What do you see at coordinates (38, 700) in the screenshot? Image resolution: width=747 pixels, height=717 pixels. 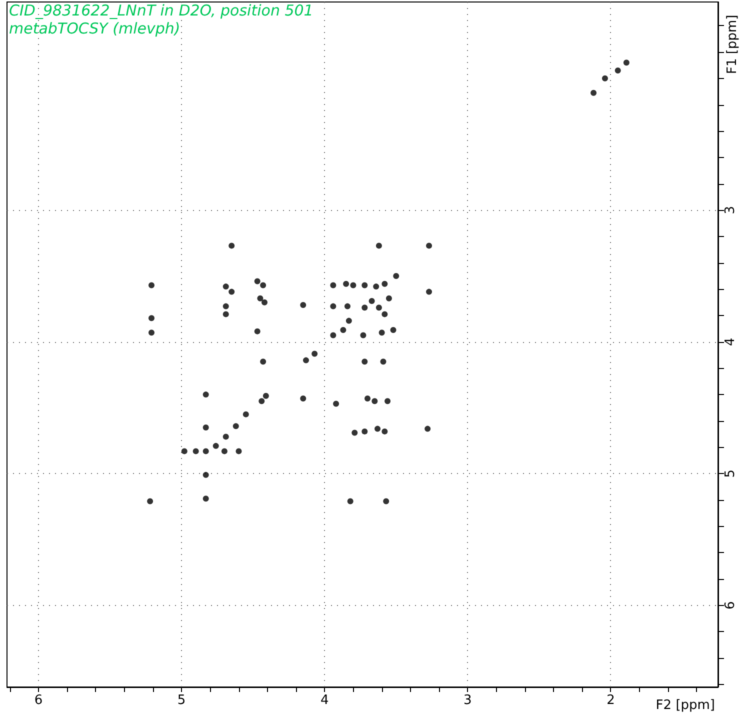 I see `x-tick-label: 6` at bounding box center [38, 700].